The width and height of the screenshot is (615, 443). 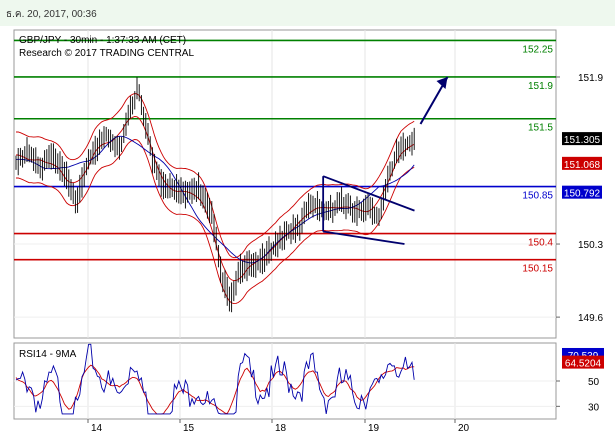 What do you see at coordinates (594, 382) in the screenshot?
I see `rsi-tick-label: 50` at bounding box center [594, 382].